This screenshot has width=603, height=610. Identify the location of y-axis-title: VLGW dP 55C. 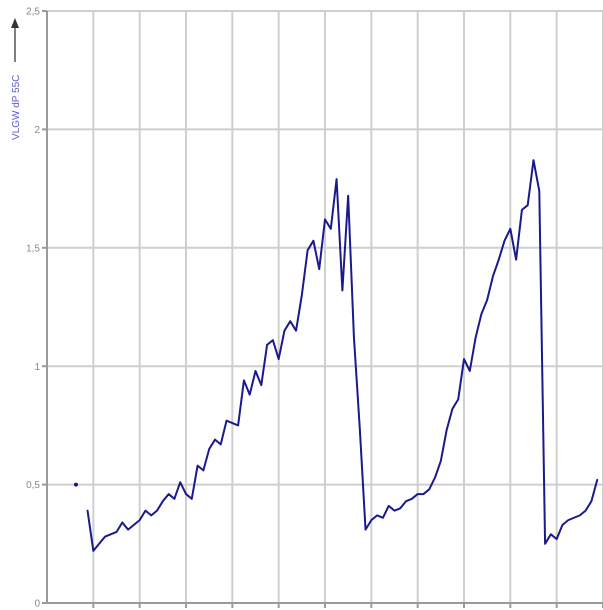
(16, 107).